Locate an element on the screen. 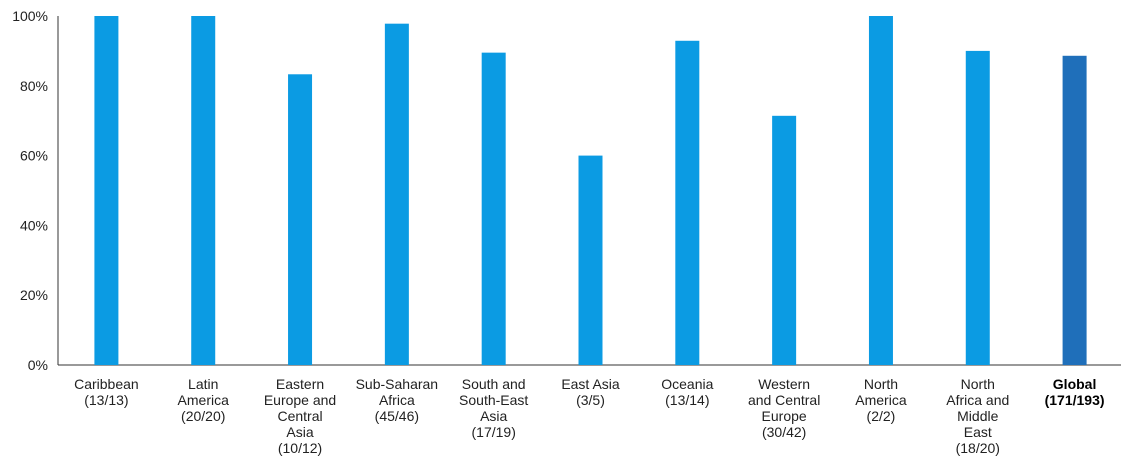  x-category-label-line: South-East is located at coordinates (493, 400).